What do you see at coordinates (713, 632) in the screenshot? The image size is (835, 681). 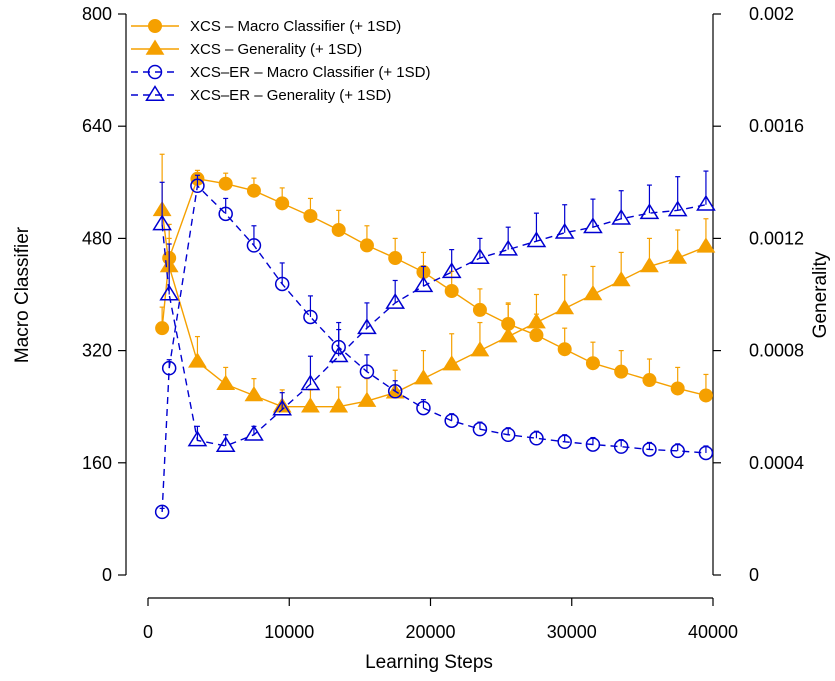 I see `x-tick-label: 40000` at bounding box center [713, 632].